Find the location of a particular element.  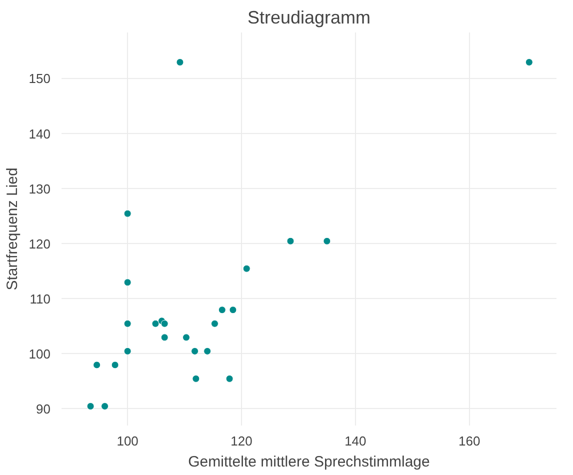

y-tick-label: 90 is located at coordinates (43, 408).